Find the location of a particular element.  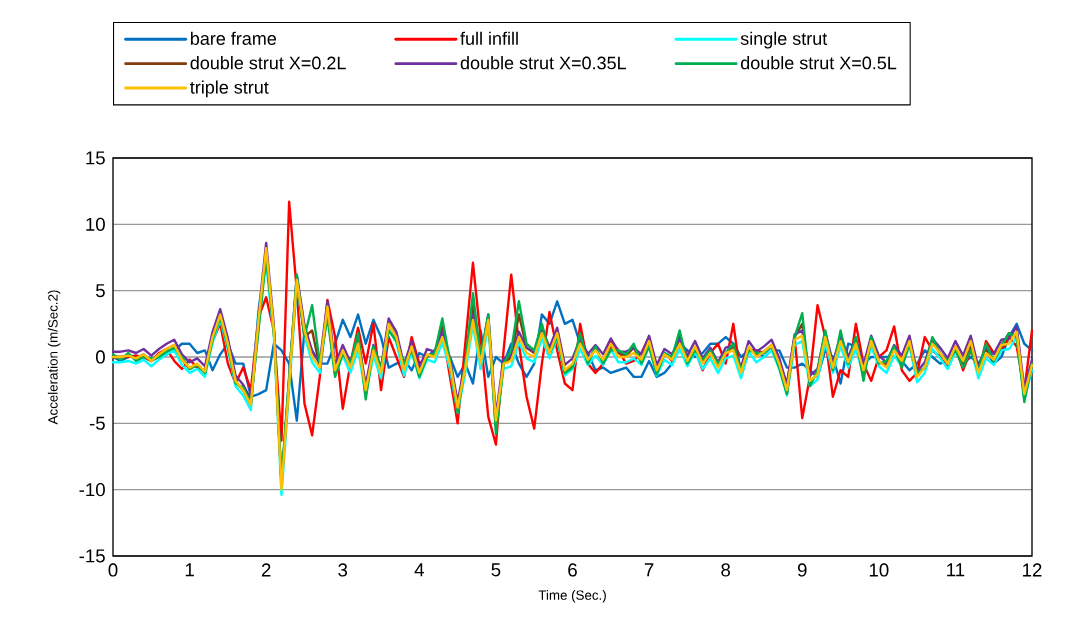

x-tick-label: 6 is located at coordinates (572, 570).